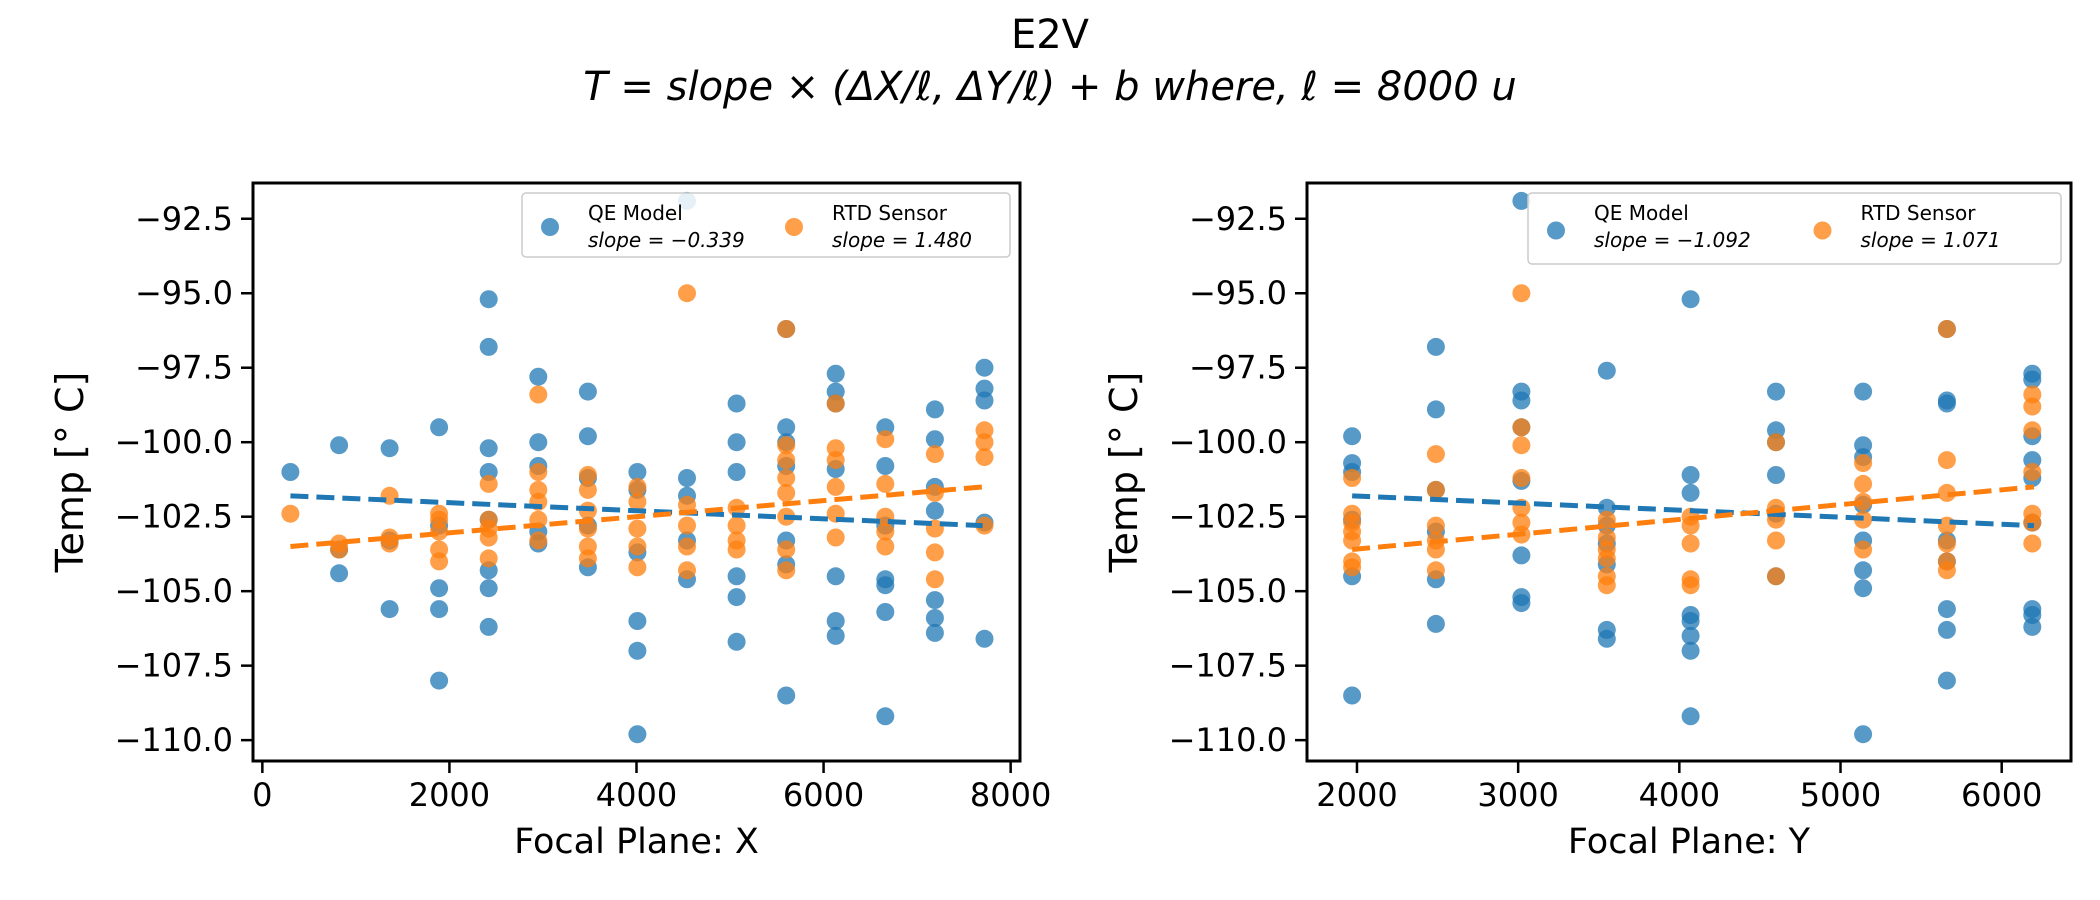  What do you see at coordinates (635, 213) in the screenshot?
I see `legend-series-name: QE Model` at bounding box center [635, 213].